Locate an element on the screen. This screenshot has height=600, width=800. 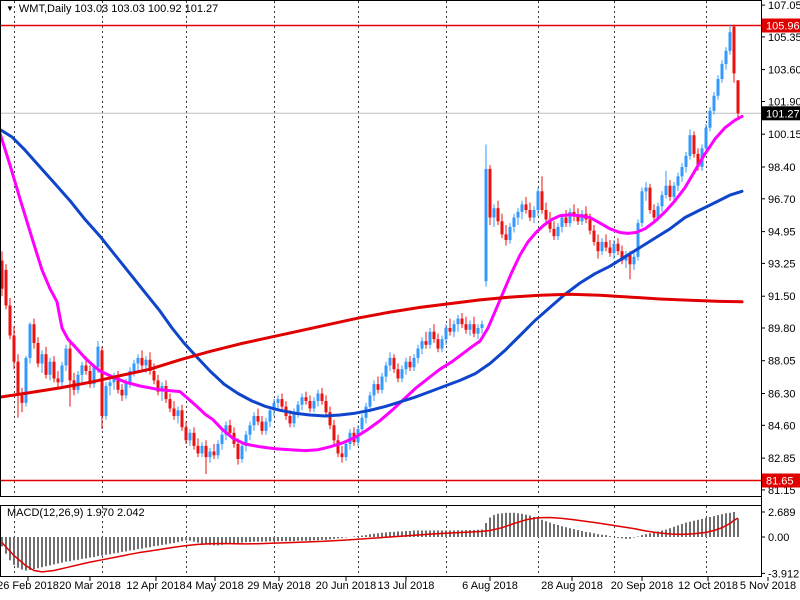
symbol-dropdown-icon: ▼ is located at coordinates (10, 8).